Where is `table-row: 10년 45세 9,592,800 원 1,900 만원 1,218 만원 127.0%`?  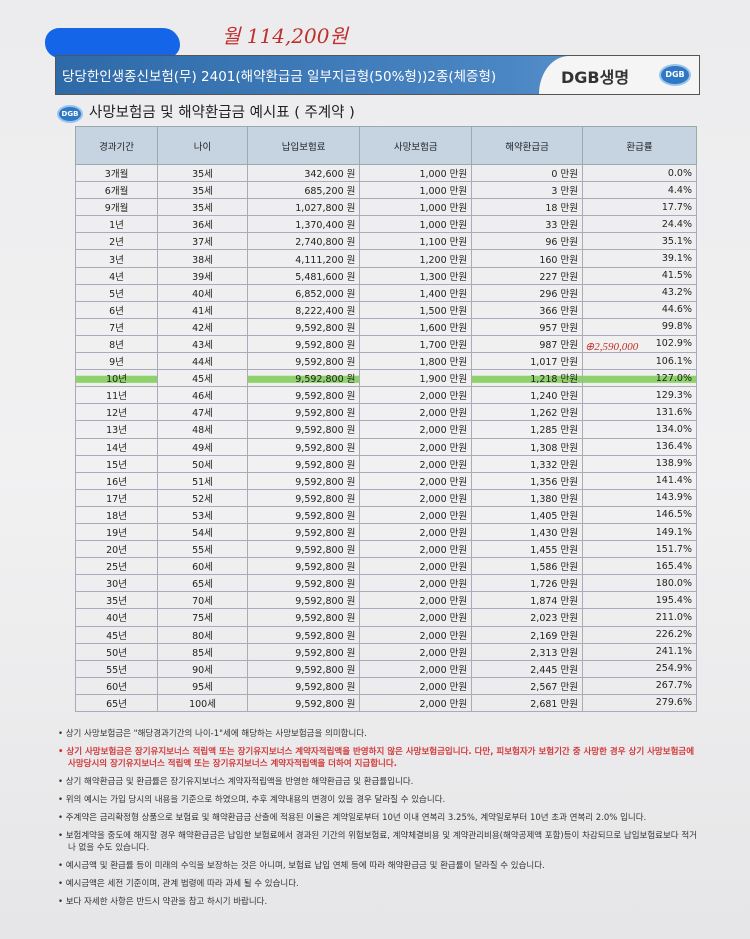 table-row: 10년 45세 9,592,800 원 1,900 만원 1,218 만원 127.0% is located at coordinates (386, 378).